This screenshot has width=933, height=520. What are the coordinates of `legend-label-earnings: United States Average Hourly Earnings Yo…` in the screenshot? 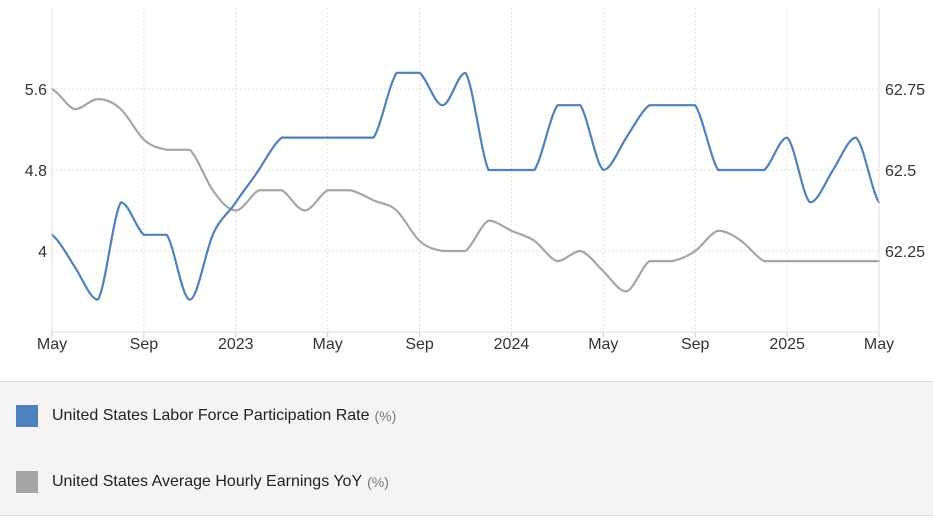 It's located at (207, 481).